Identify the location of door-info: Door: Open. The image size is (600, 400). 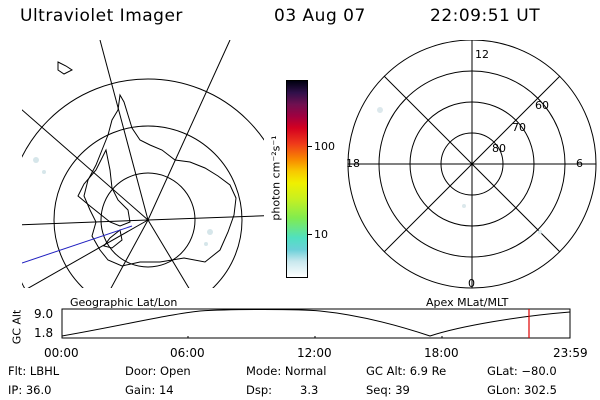
(158, 371).